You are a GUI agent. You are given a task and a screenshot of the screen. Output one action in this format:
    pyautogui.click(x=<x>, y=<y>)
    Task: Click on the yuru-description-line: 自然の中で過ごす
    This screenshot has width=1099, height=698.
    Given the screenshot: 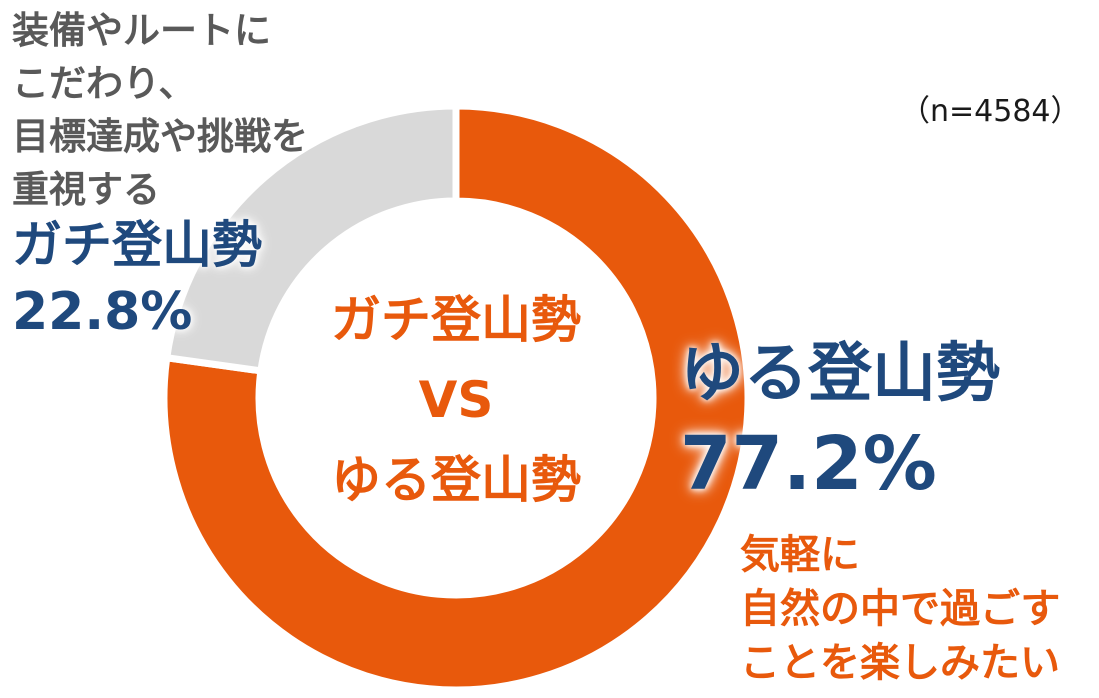 What is the action you would take?
    pyautogui.click(x=900, y=609)
    